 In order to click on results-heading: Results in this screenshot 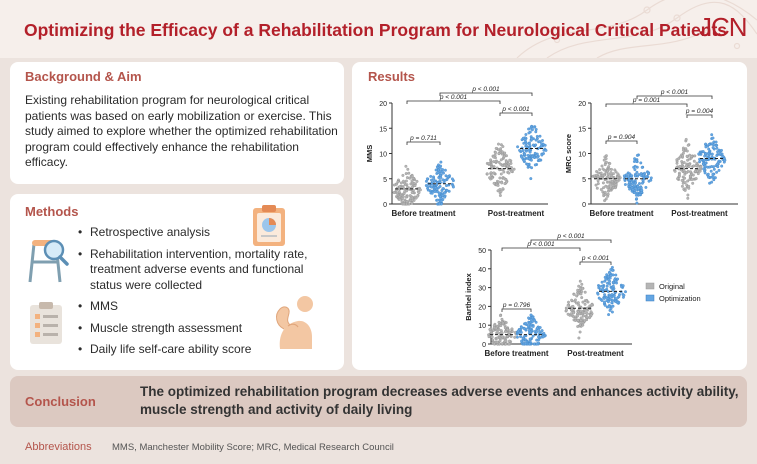, I will do `click(391, 76)`.